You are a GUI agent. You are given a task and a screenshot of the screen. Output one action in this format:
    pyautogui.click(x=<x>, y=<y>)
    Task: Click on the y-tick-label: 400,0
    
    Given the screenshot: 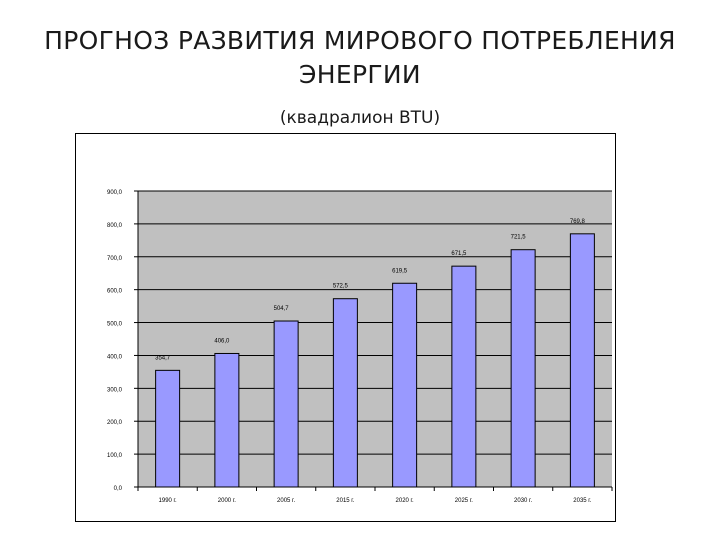 What is the action you would take?
    pyautogui.click(x=115, y=357)
    